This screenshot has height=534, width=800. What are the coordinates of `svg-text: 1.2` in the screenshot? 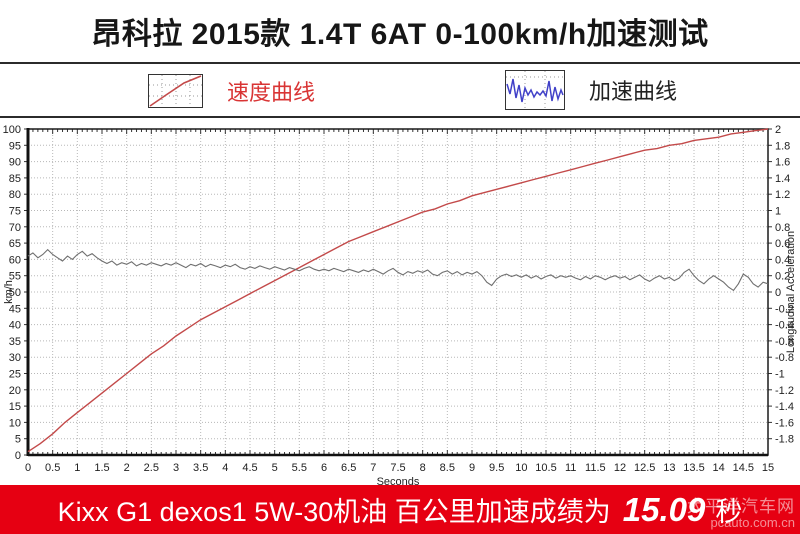 It's located at (782, 195).